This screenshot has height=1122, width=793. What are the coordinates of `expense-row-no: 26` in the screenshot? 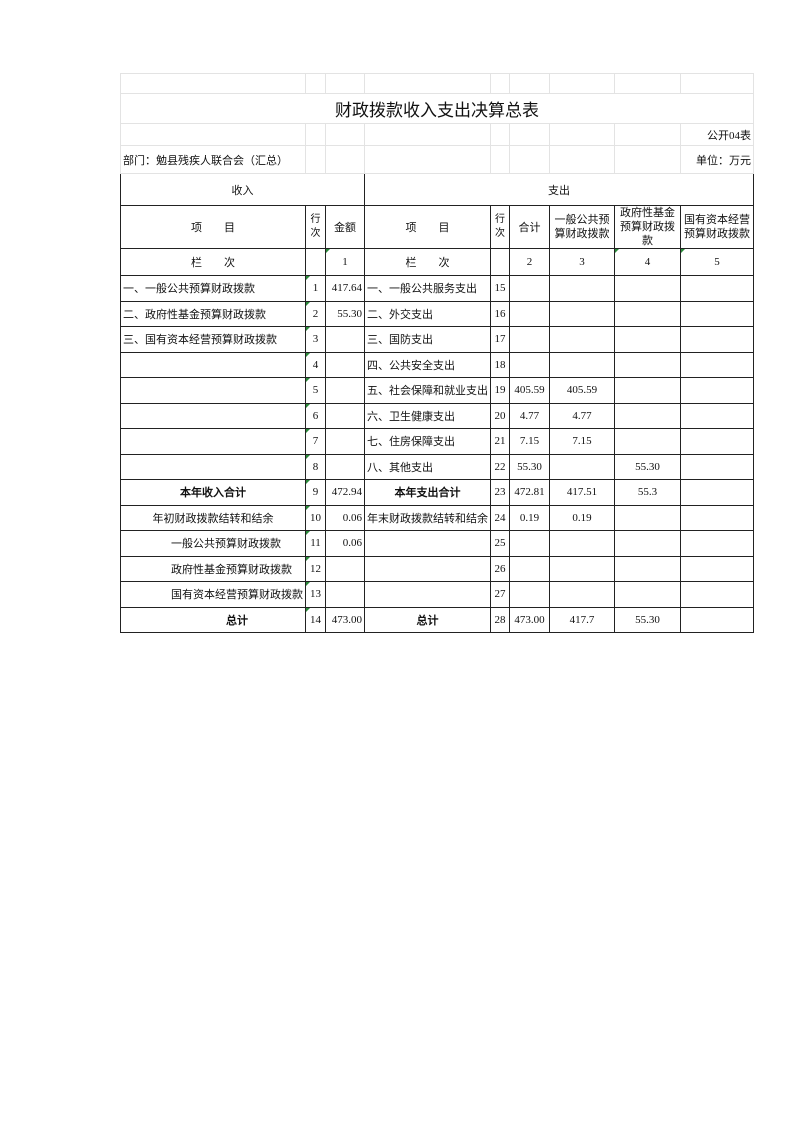 It's located at (500, 568).